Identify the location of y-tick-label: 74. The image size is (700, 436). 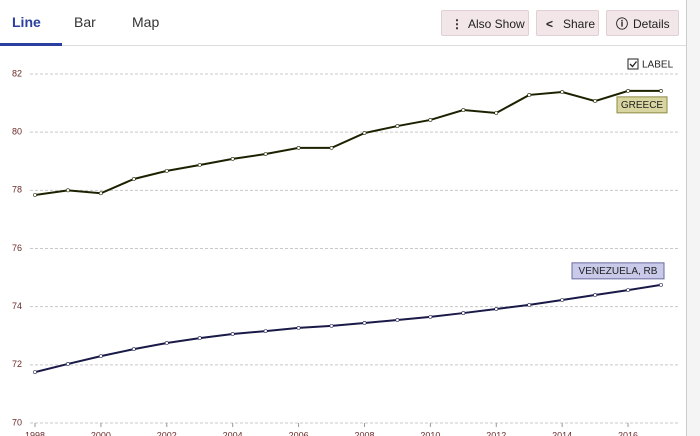
(17, 306).